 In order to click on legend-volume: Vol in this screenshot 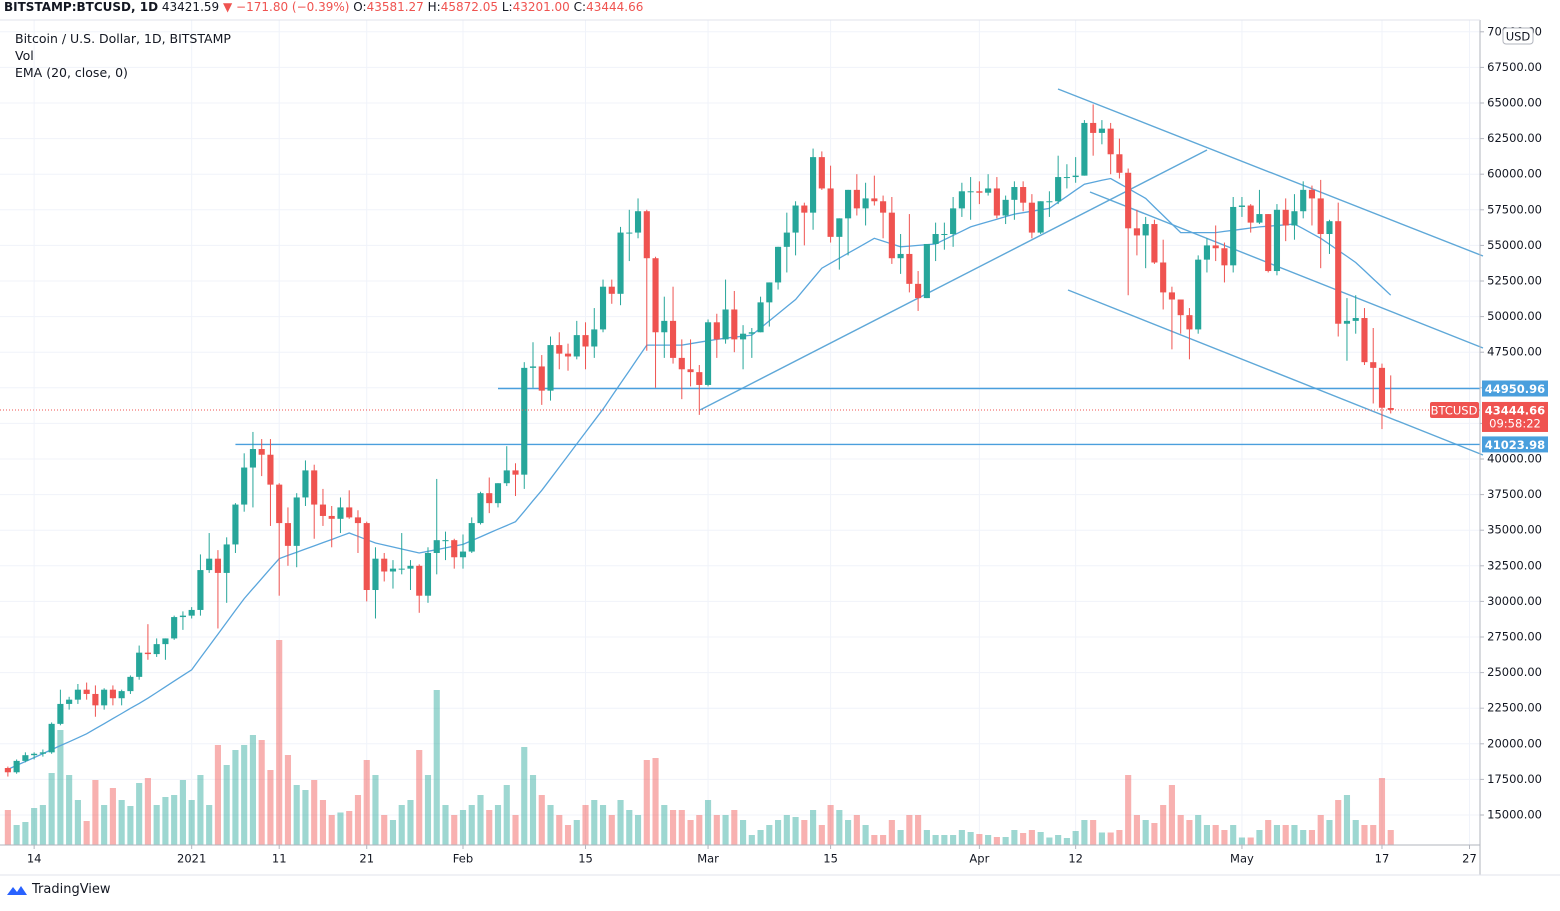, I will do `click(24, 55)`.